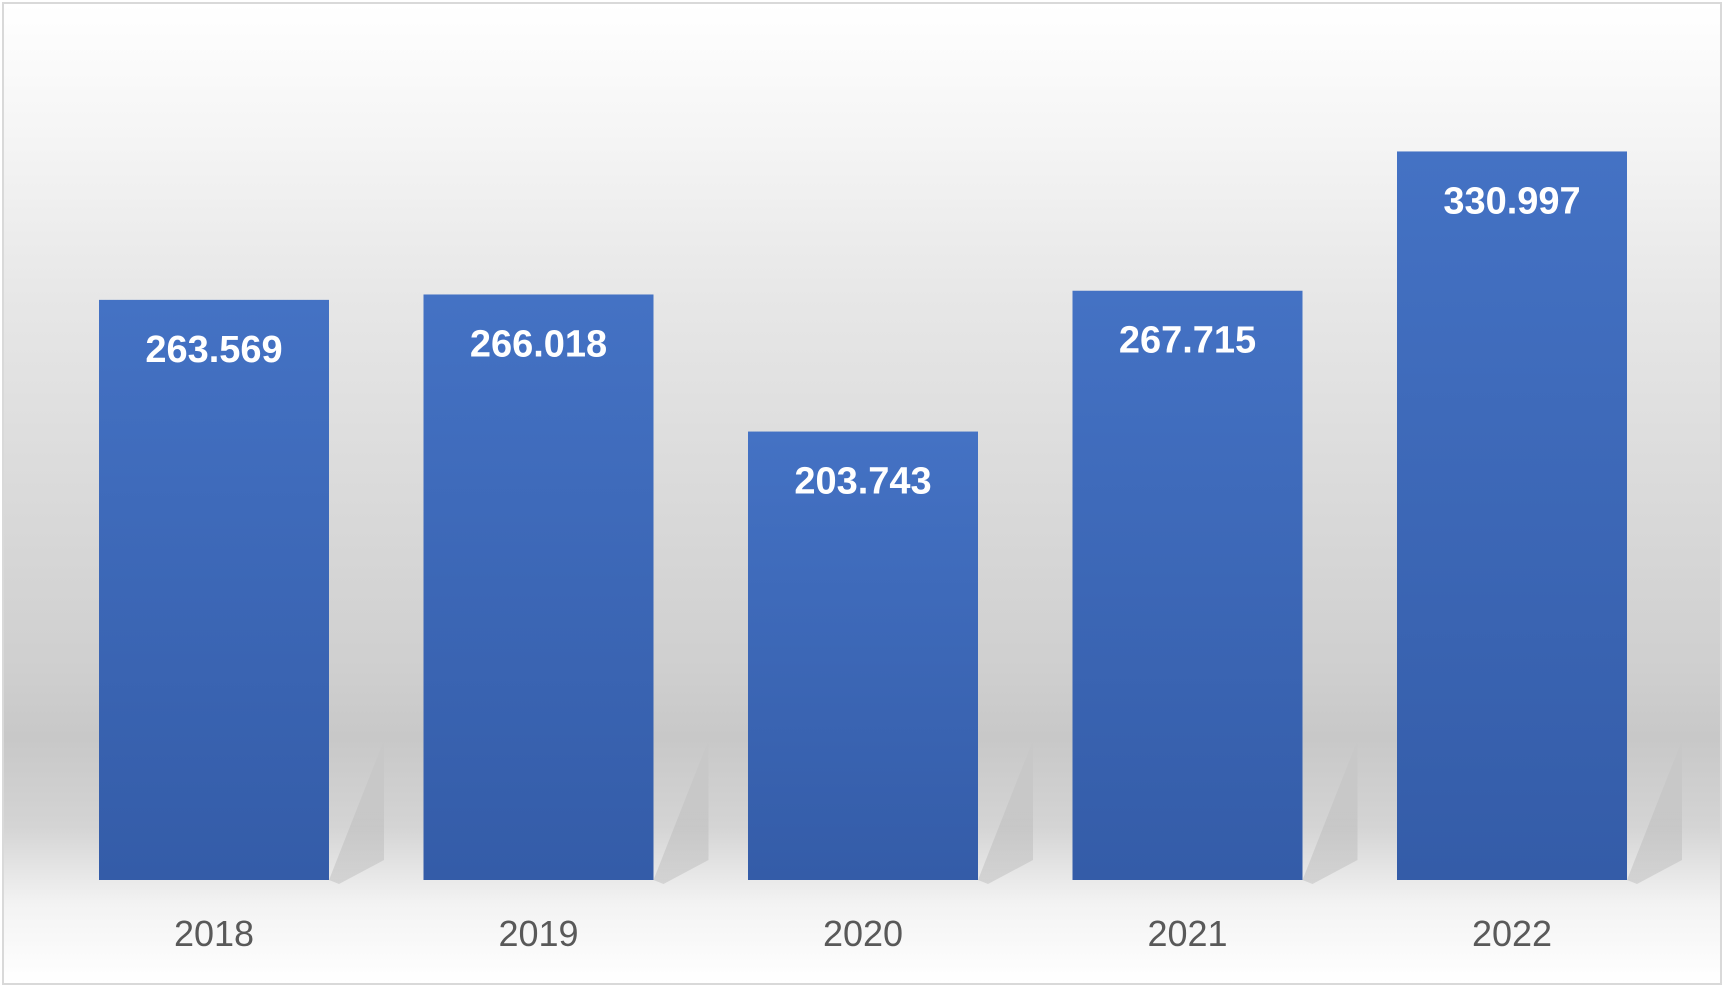 The height and width of the screenshot is (989, 1726). Describe the element at coordinates (1511, 201) in the screenshot. I see `data-label-2022: 330.997` at that location.